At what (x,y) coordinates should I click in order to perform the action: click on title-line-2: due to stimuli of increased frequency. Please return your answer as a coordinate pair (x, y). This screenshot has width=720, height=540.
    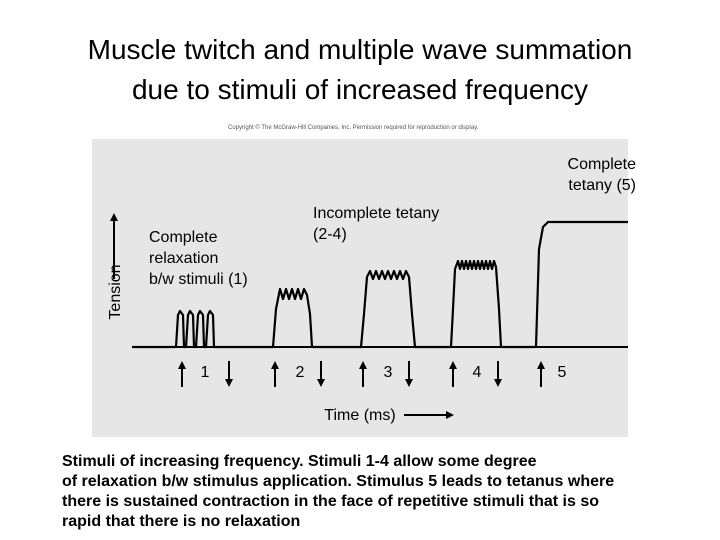
    Looking at the image, I should click on (360, 89).